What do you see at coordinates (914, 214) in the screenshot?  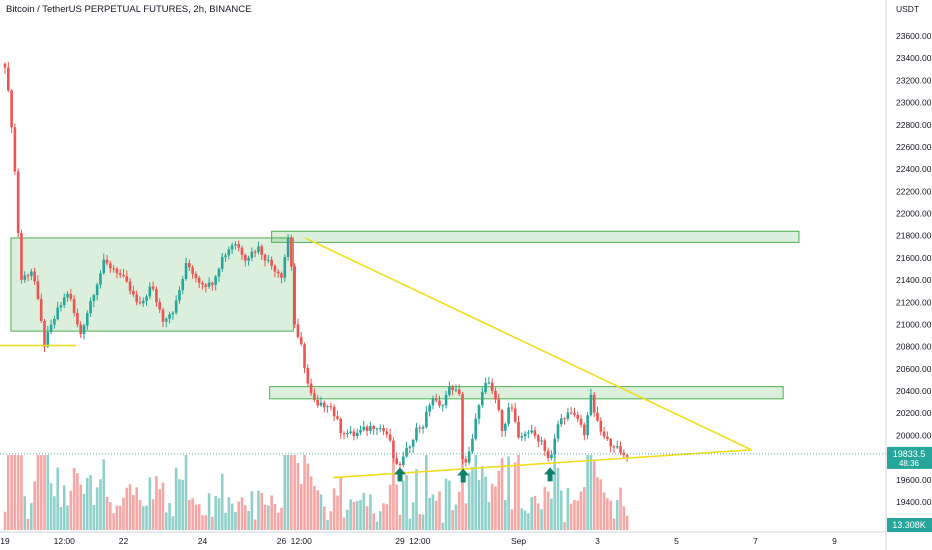 I see `price-tick-label: 22000.00` at bounding box center [914, 214].